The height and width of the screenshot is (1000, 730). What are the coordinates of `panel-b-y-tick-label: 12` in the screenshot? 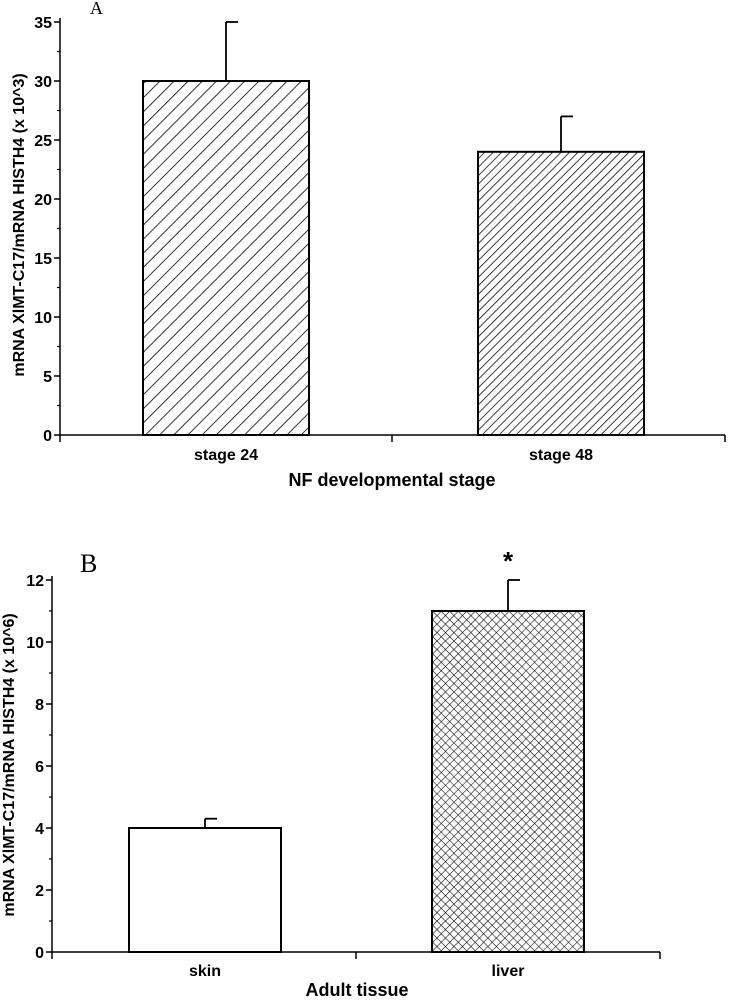 It's located at (35, 581).